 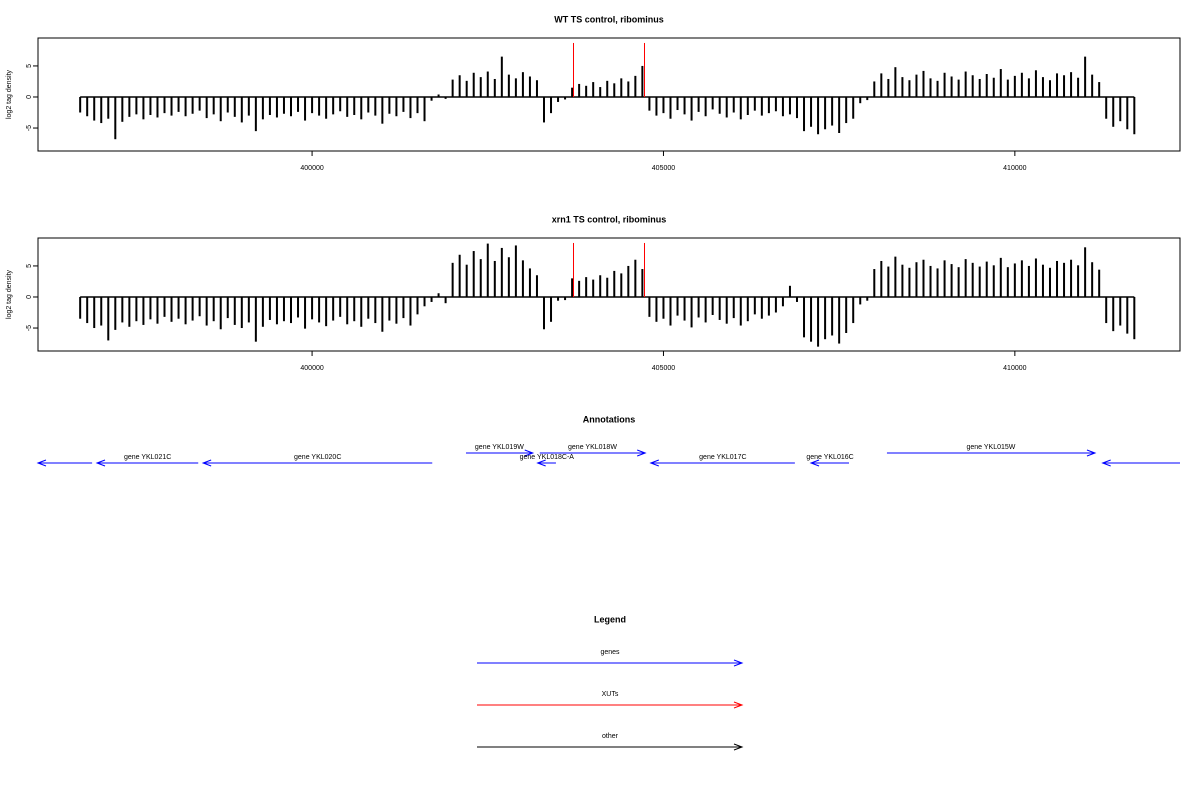 What do you see at coordinates (609, 94) in the screenshot?
I see `plot-frame` at bounding box center [609, 94].